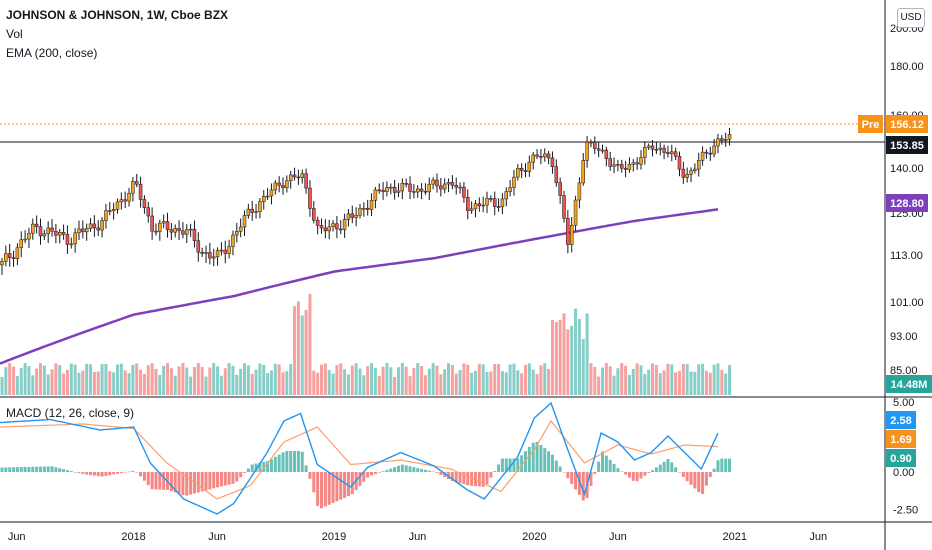 The height and width of the screenshot is (550, 932). I want to click on volume-value-label-bg, so click(909, 384).